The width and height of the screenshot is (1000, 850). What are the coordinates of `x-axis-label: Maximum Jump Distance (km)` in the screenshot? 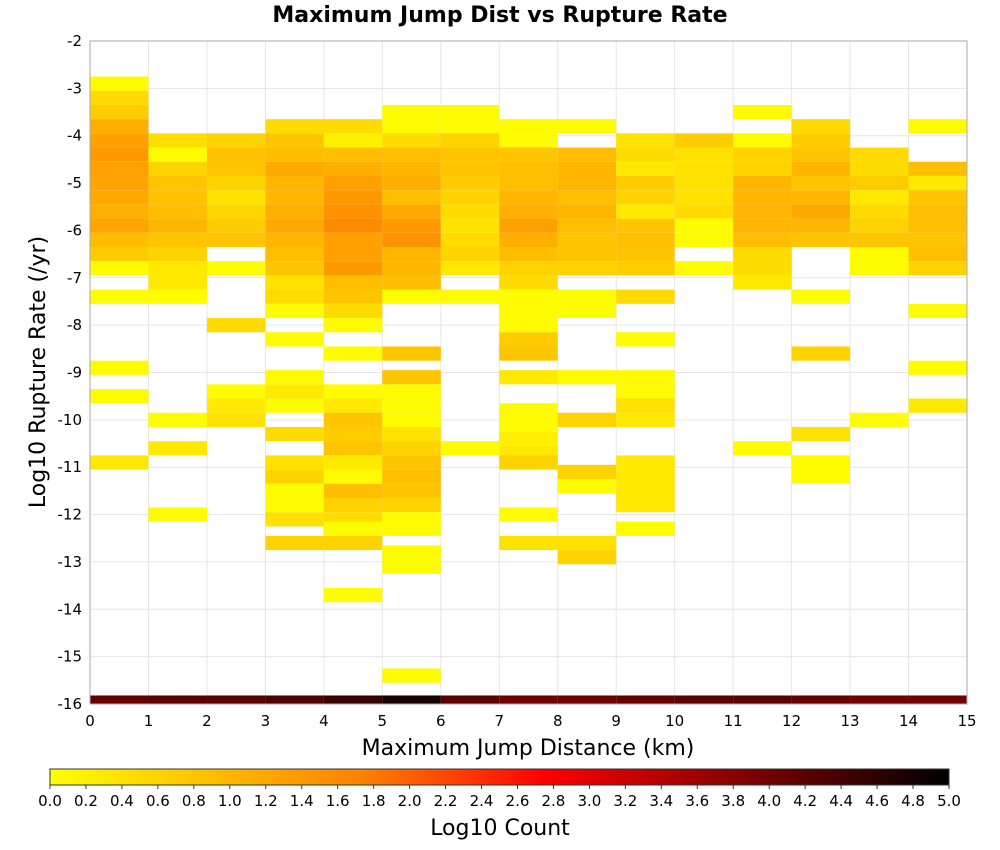 It's located at (528, 748).